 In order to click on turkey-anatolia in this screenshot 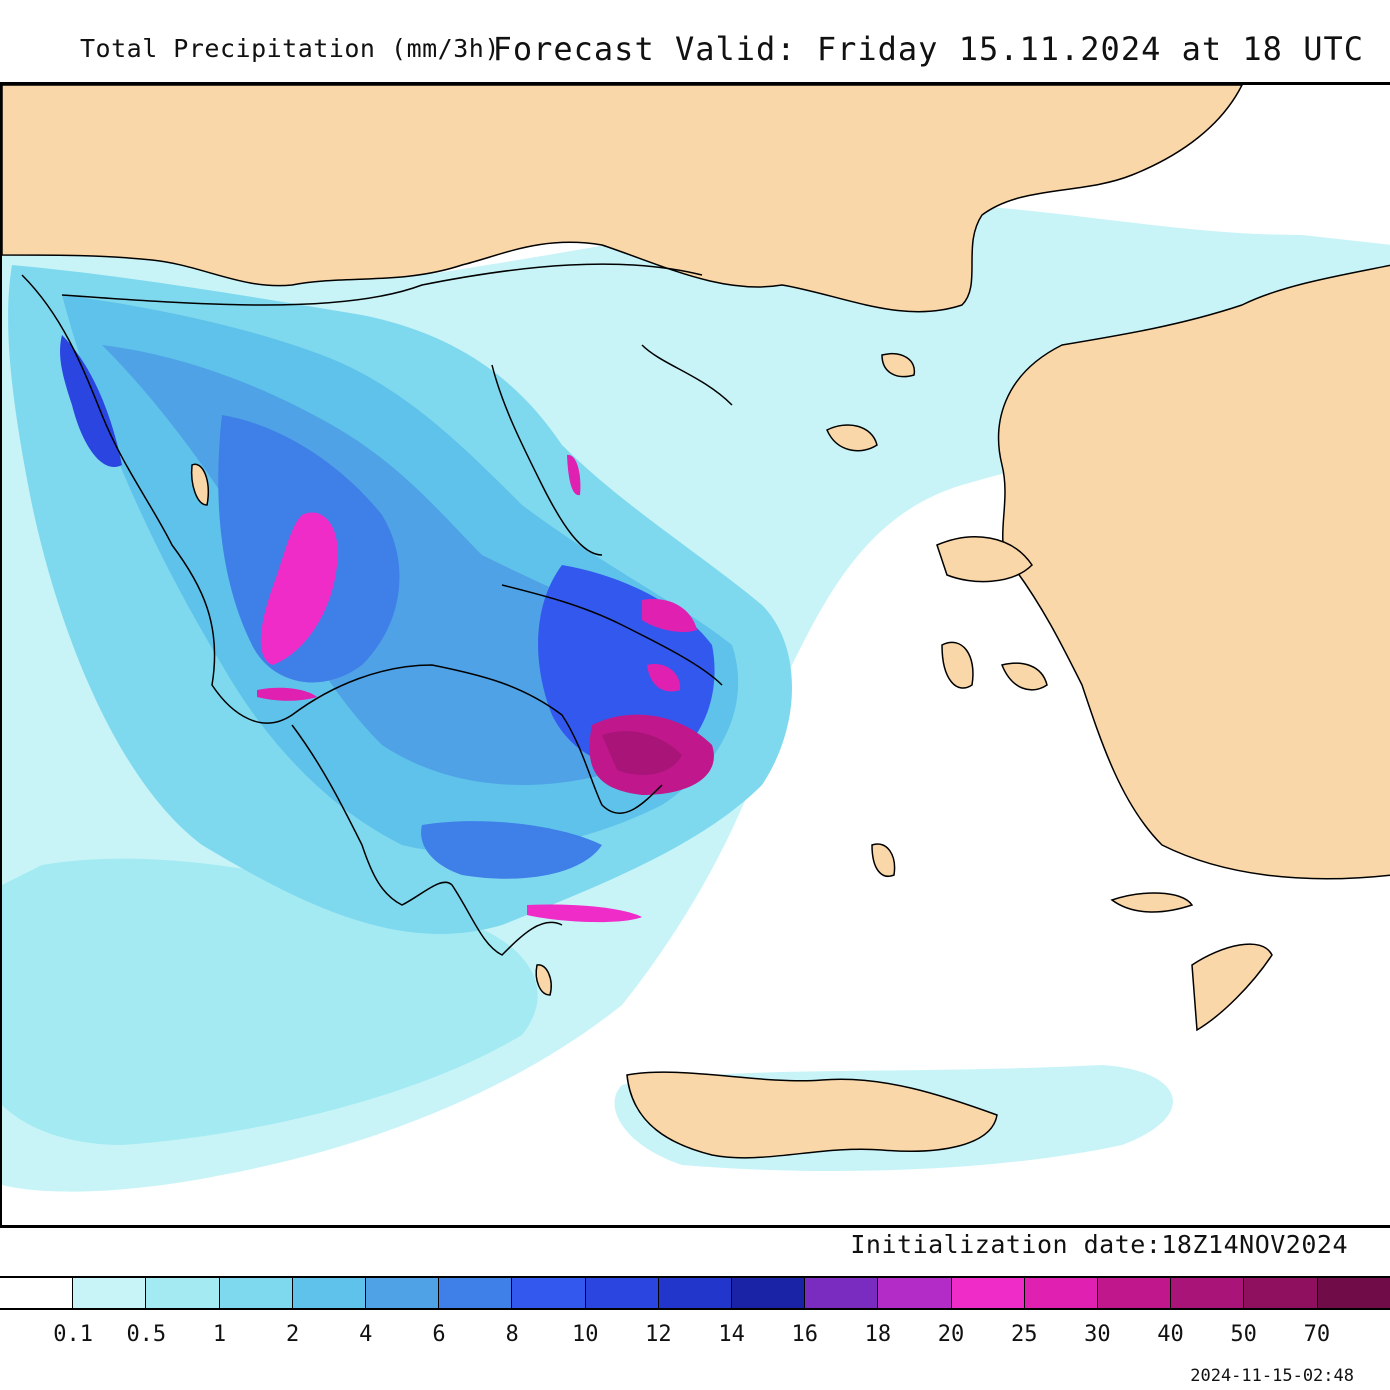, I will do `click(1193, 572)`.